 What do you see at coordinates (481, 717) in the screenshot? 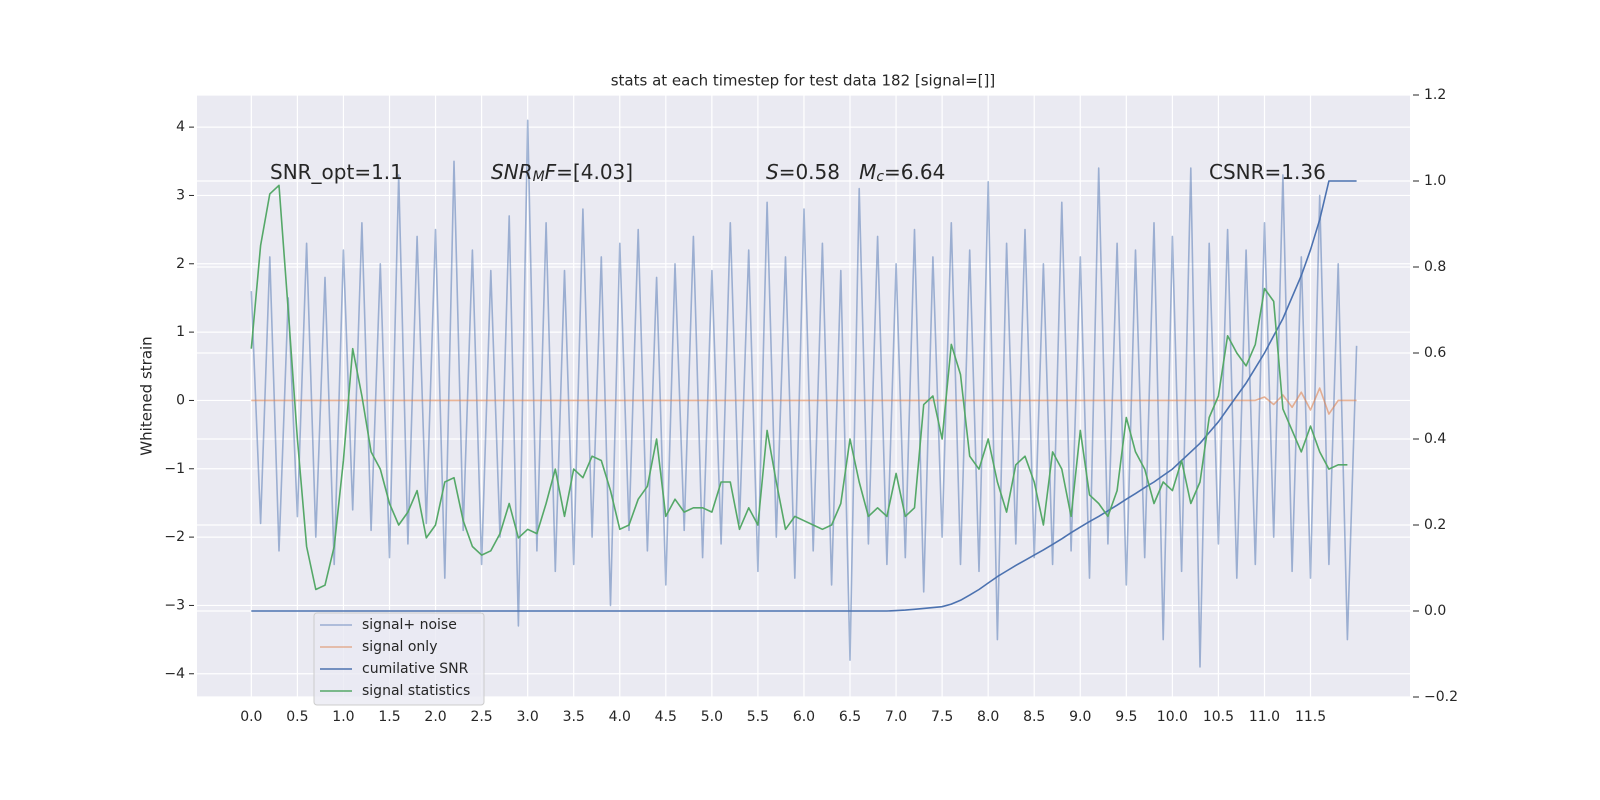
I see `x-tick-label: 2.5` at bounding box center [481, 717].